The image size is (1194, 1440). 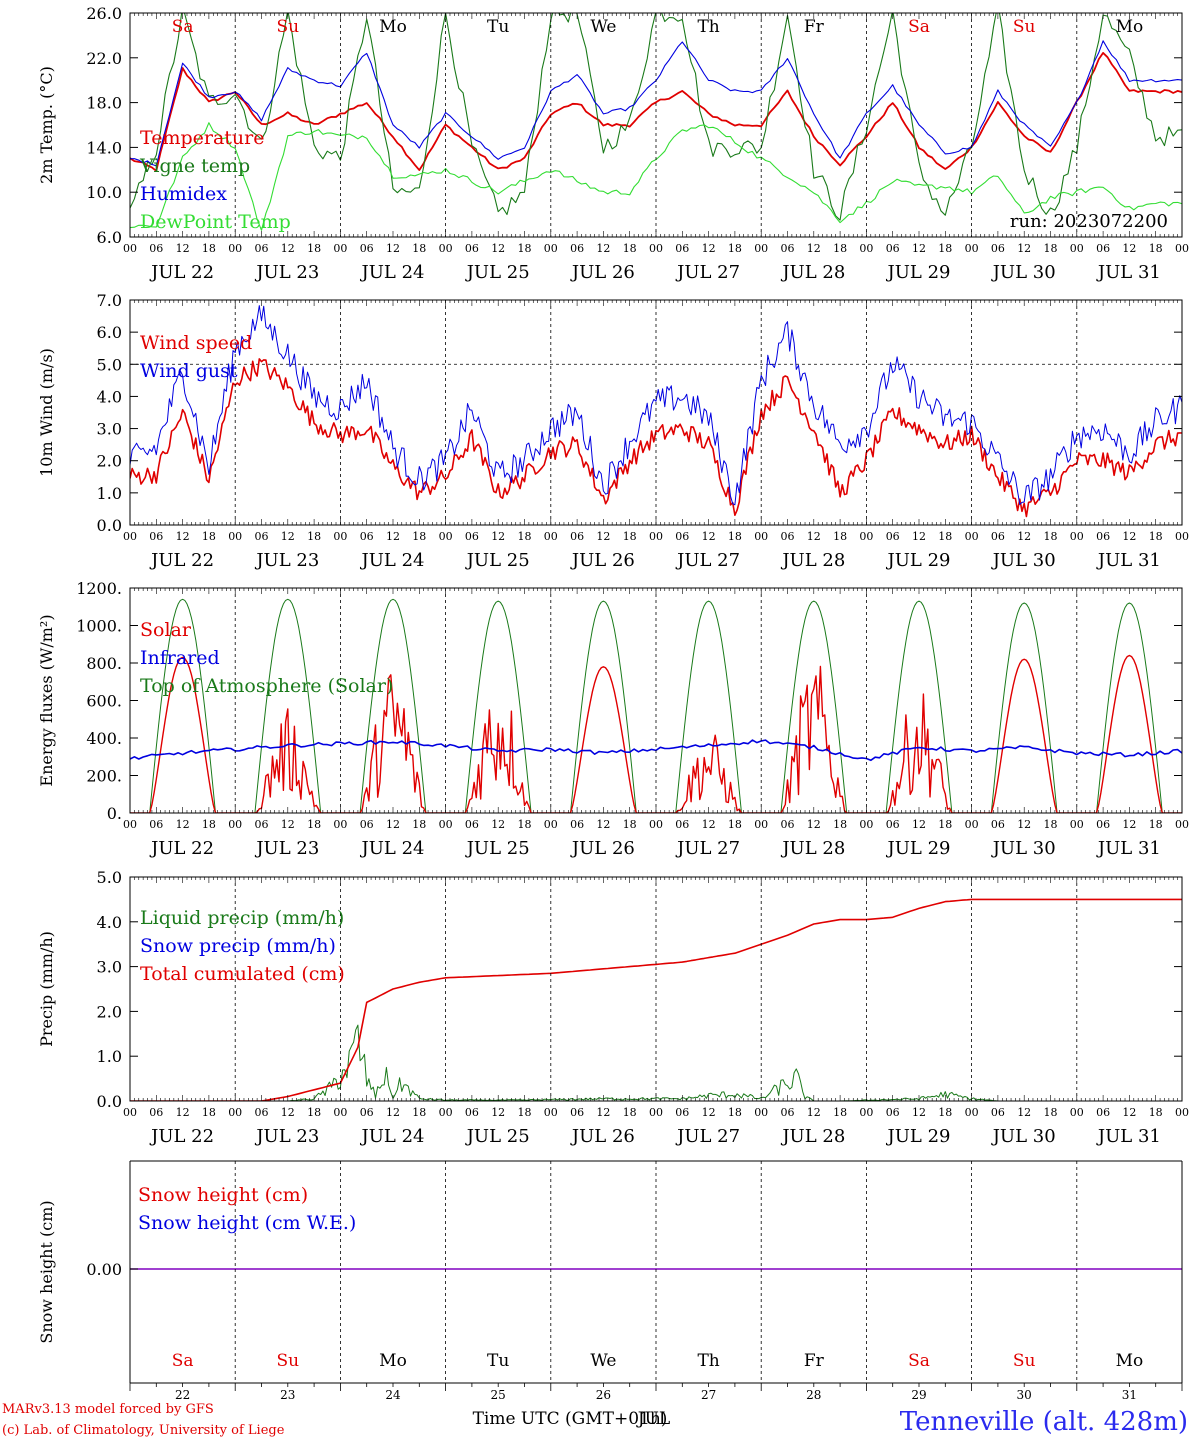 I want to click on day-number-label: 26, so click(x=603, y=1395).